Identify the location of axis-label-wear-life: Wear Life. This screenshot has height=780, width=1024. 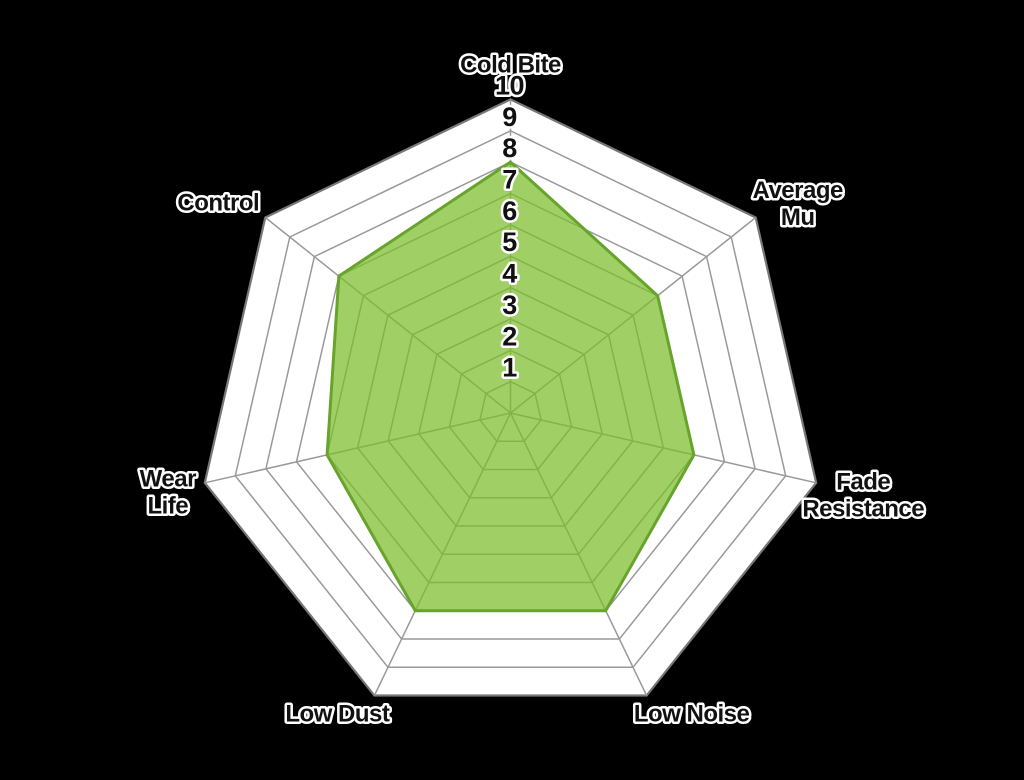
(168, 492).